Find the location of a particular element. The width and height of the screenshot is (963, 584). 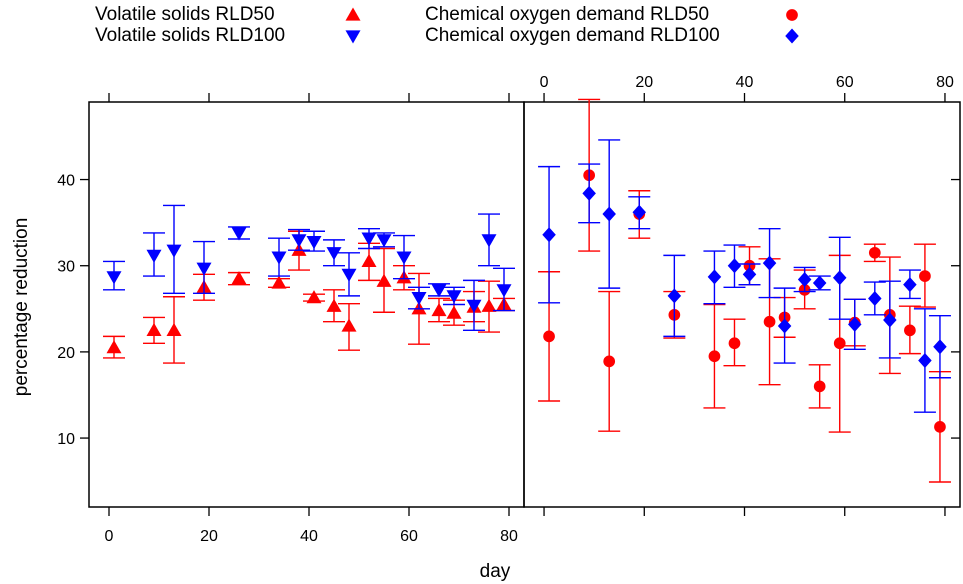

legend-label: Chemical oxygen demand RLD100 is located at coordinates (572, 35).